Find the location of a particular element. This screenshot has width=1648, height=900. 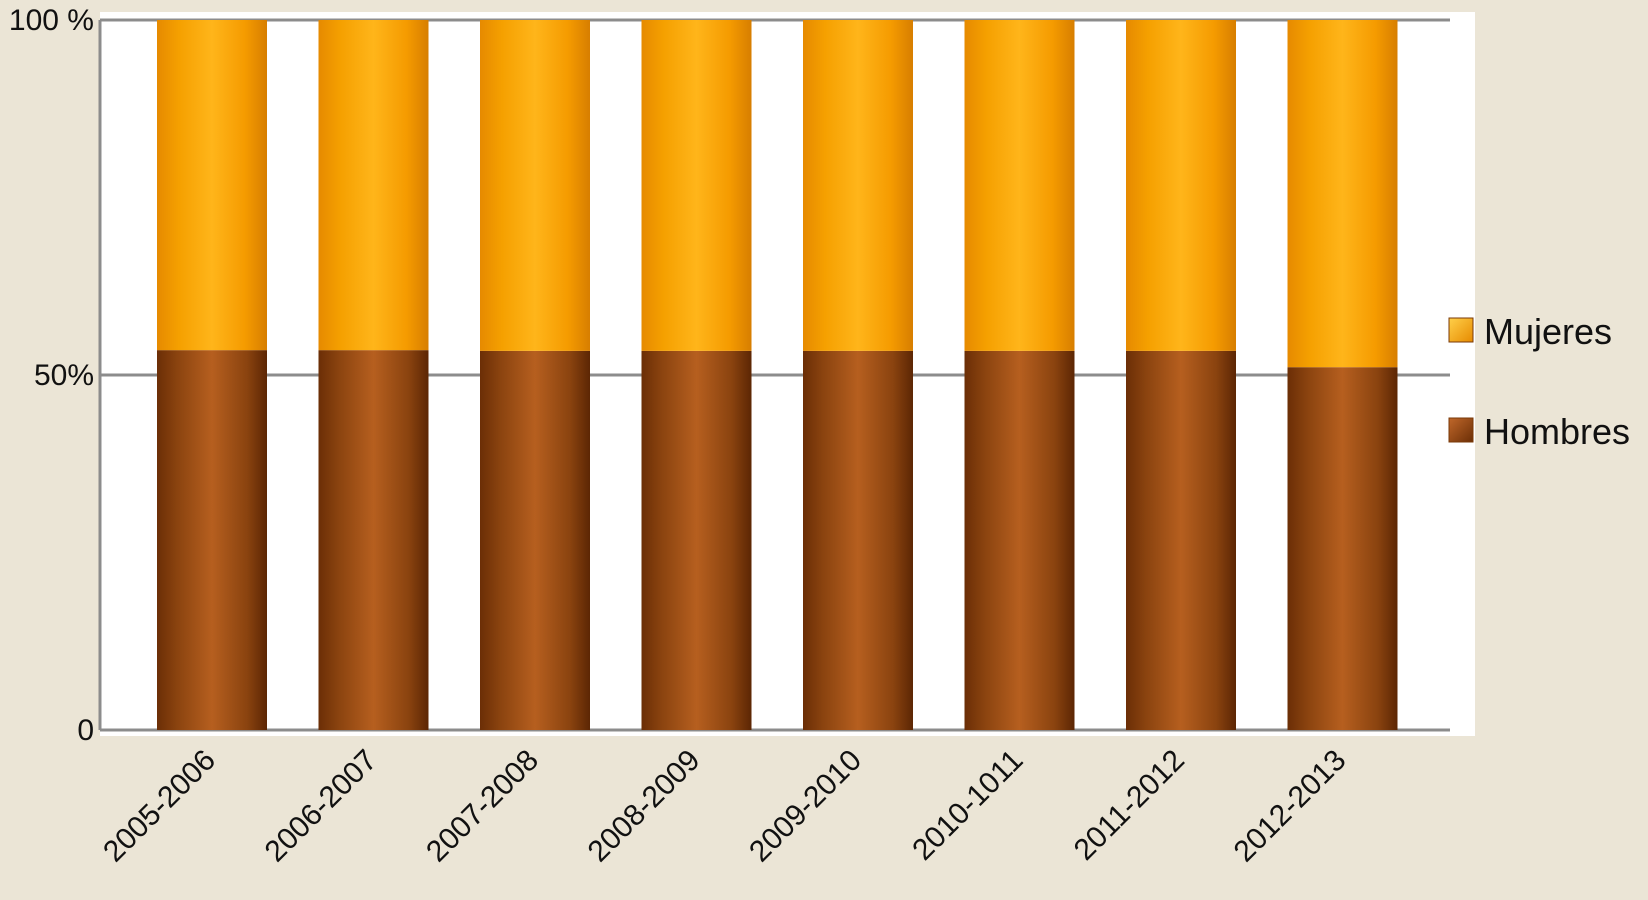

bar-mujeres-2009-2010 is located at coordinates (858, 185).